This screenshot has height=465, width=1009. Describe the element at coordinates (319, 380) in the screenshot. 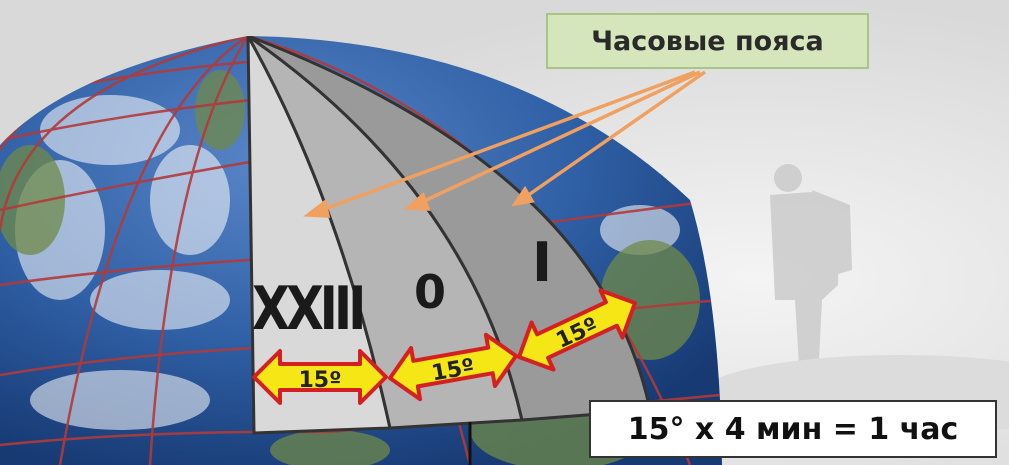

I see `width-label-xxiii: 15º` at that location.